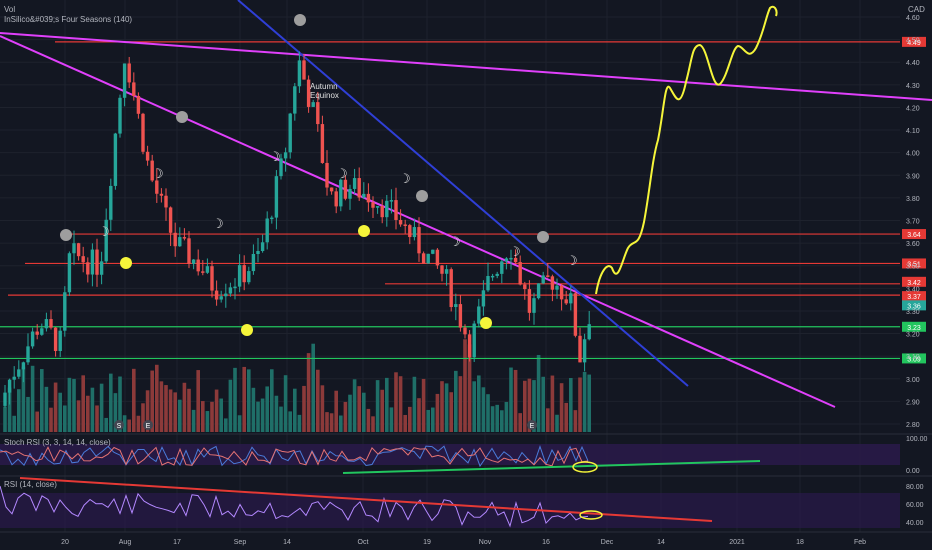 This screenshot has height=550, width=932. Describe the element at coordinates (585, 467) in the screenshot. I see `stoch-highlight` at that location.